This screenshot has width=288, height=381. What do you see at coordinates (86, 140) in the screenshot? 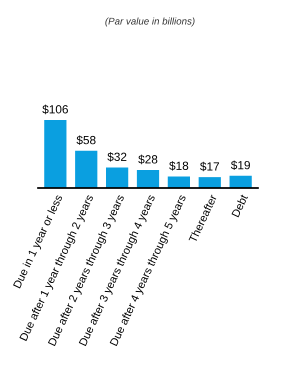
I see `data-label: $58` at bounding box center [86, 140].